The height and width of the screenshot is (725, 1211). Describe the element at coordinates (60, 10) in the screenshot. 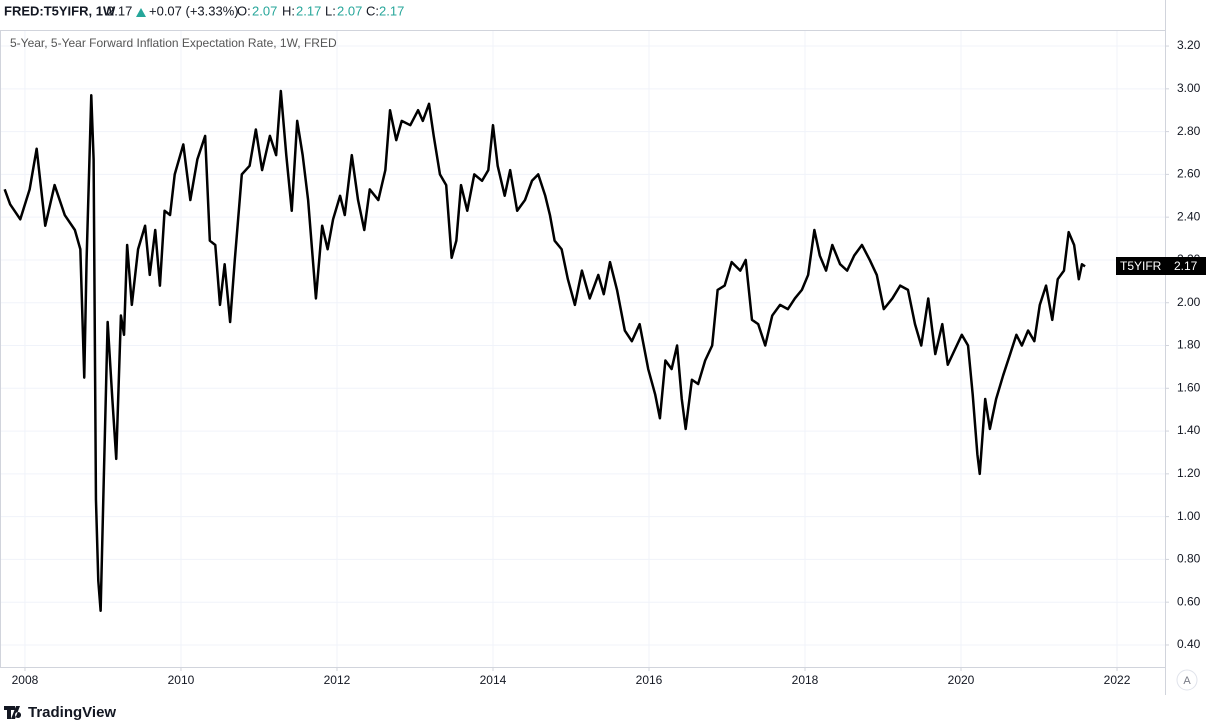

I see `symbol: FRED:T5YIFR, 1W` at that location.